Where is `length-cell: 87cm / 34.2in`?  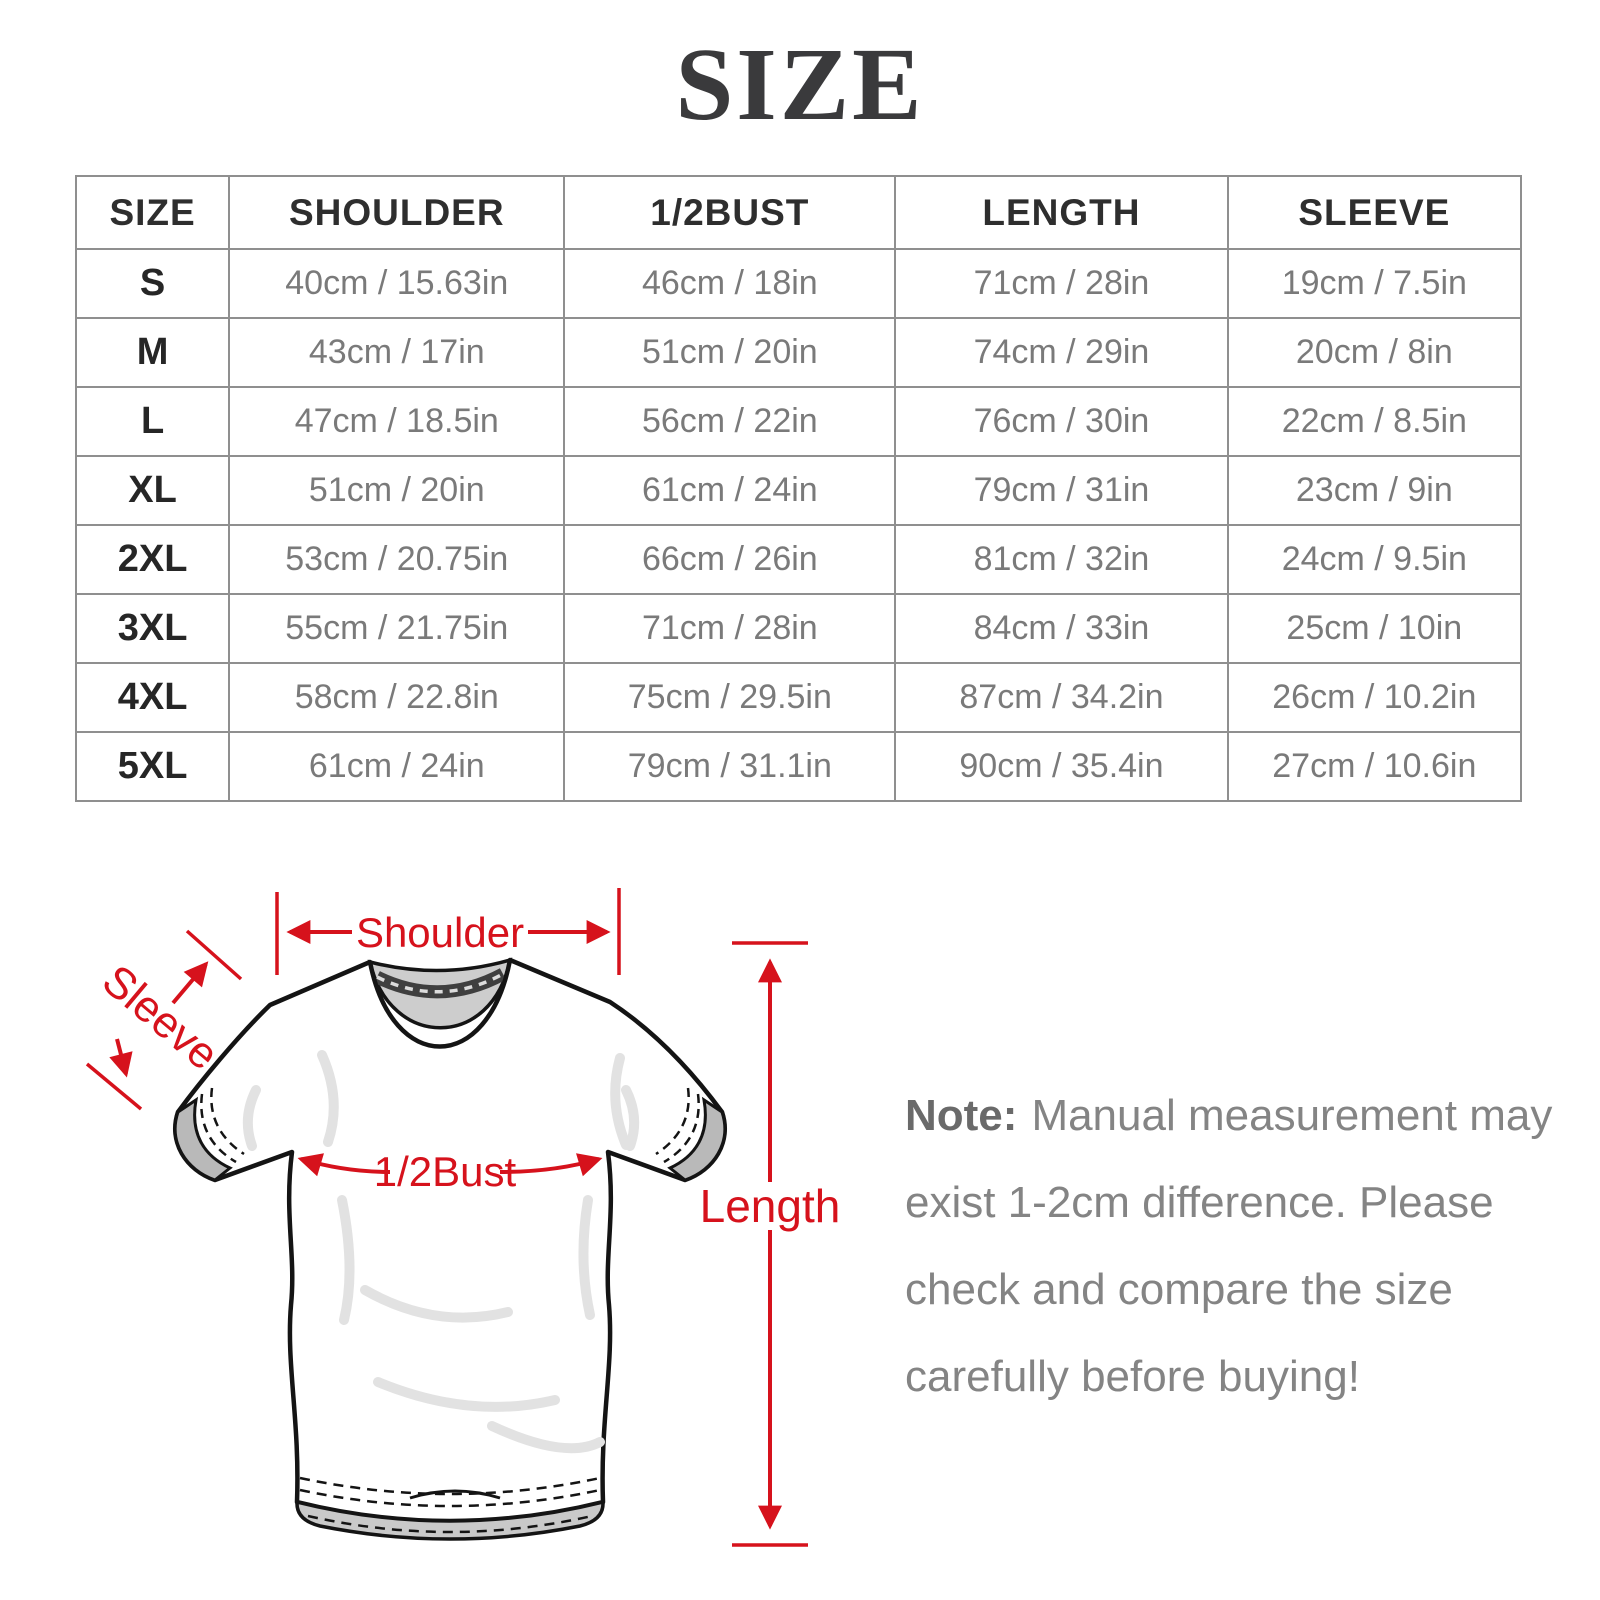
length-cell: 87cm / 34.2in is located at coordinates (1061, 697).